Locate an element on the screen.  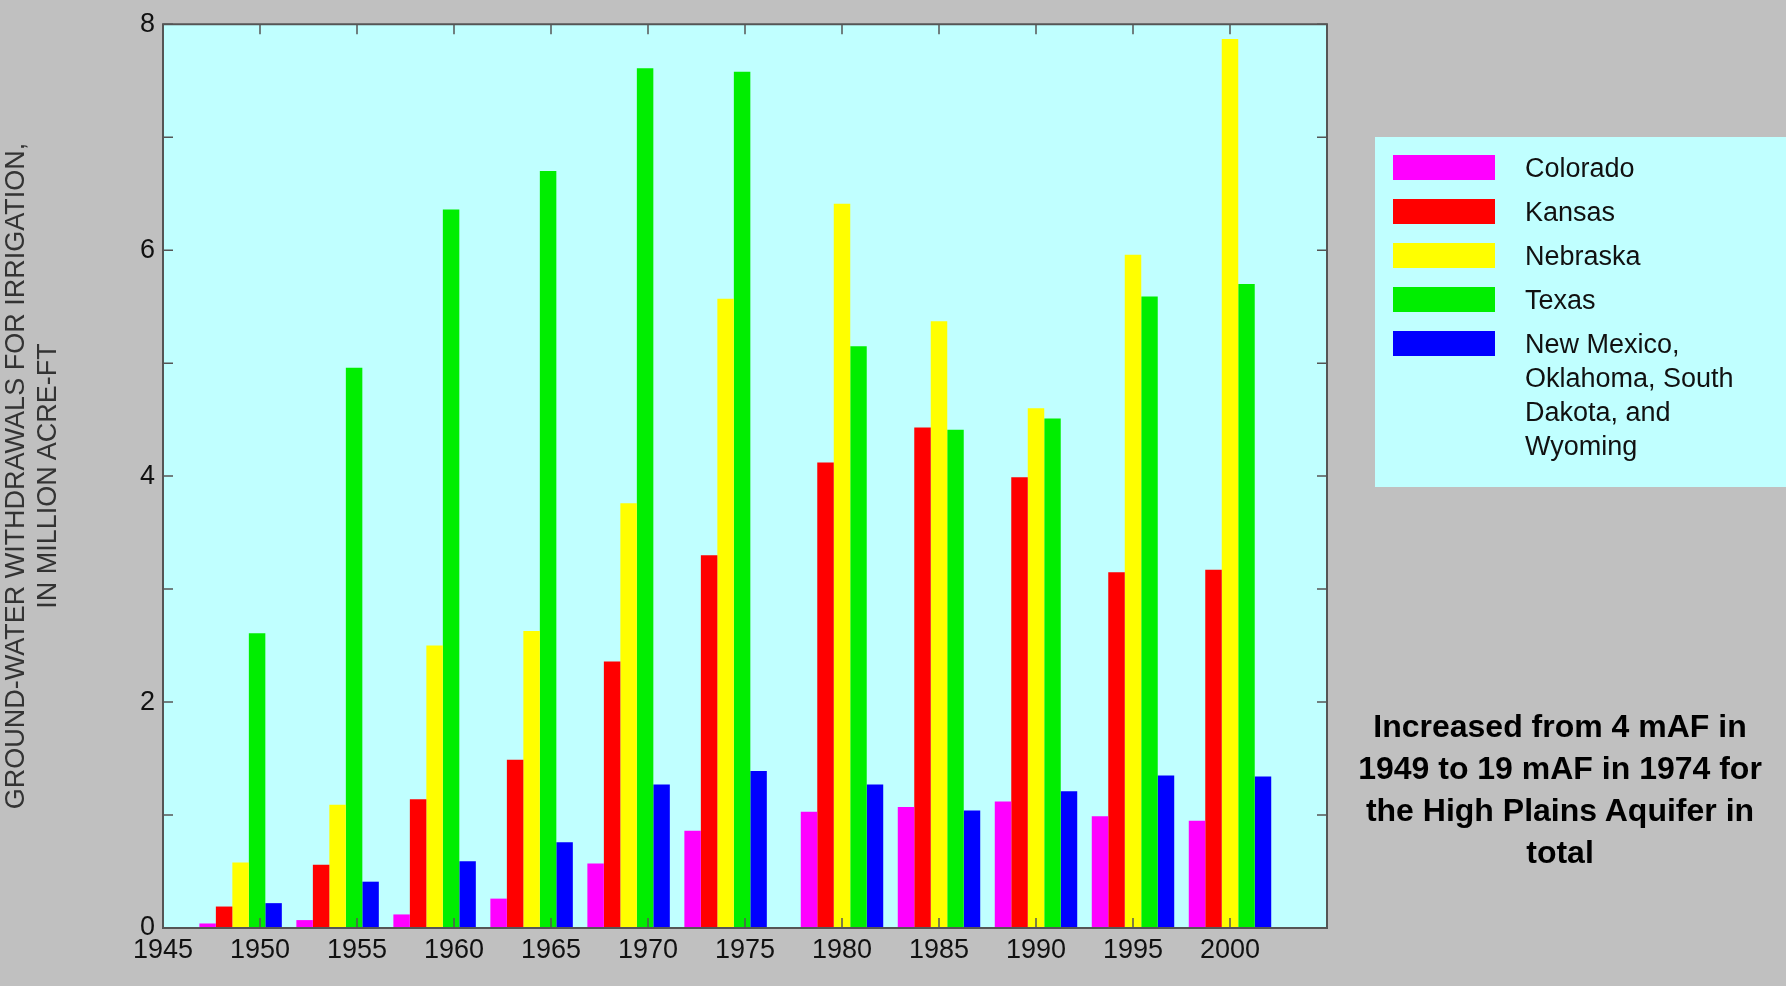
x-tick-label: 1955 is located at coordinates (357, 948).